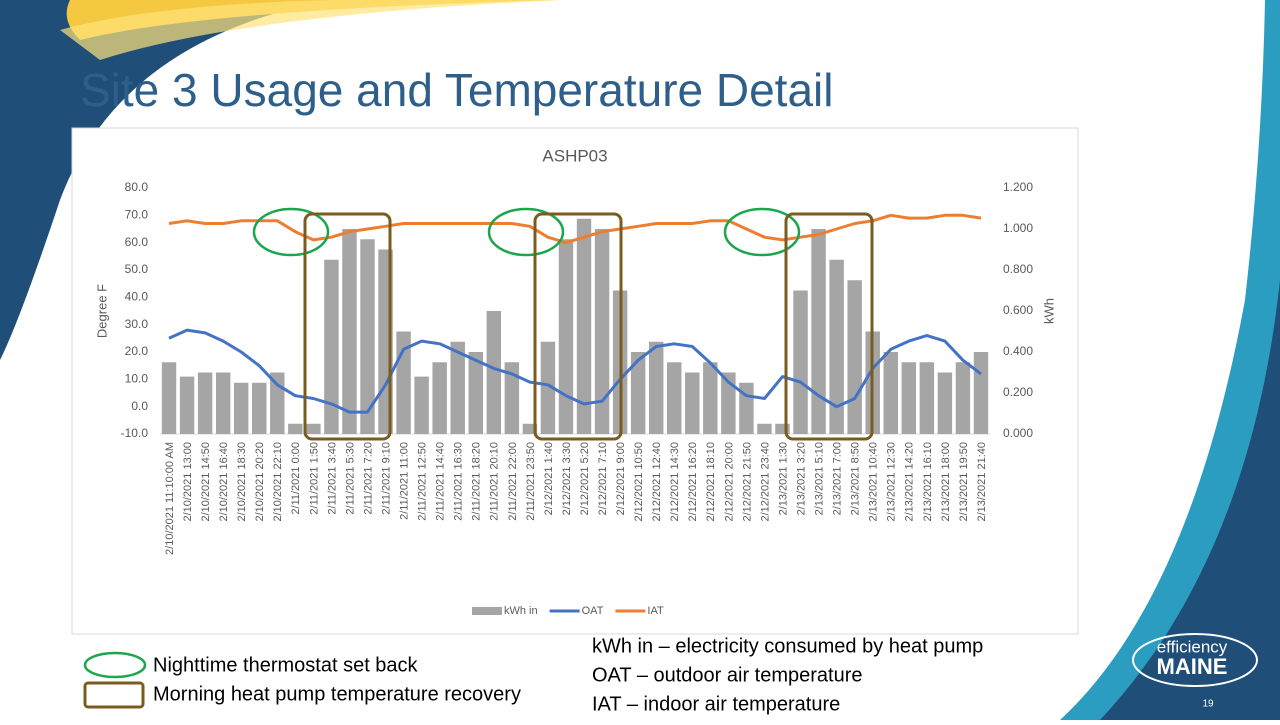  I want to click on y2-tick-label: 0.200, so click(1018, 392).